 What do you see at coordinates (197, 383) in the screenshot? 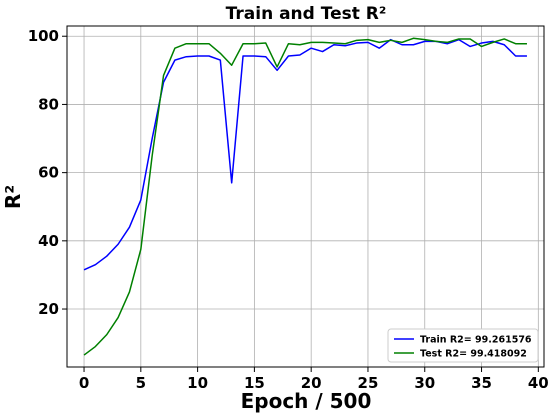
I see `x-tick-label: 10` at bounding box center [197, 383].